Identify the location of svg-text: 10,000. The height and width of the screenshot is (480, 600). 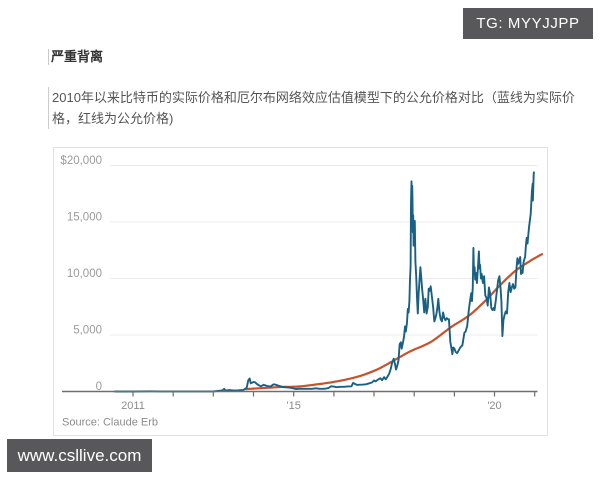
(84, 274).